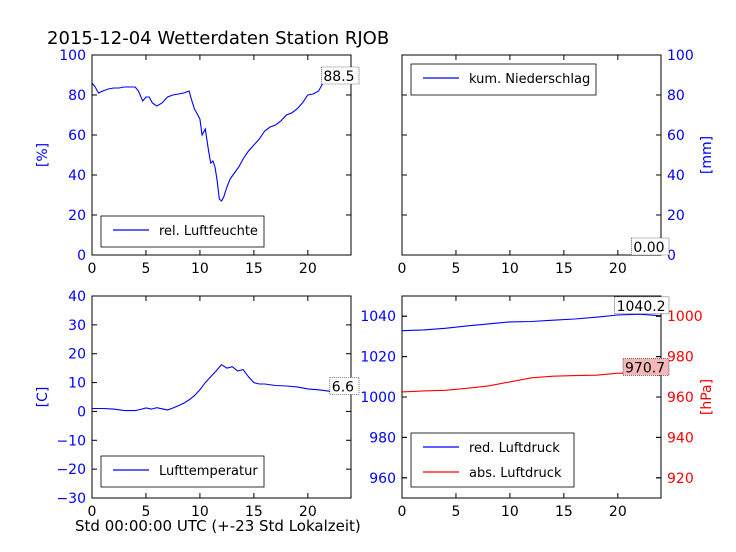 This screenshot has height=552, width=736. What do you see at coordinates (529, 79) in the screenshot?
I see `legend-label-1: kum. Niederschlag` at bounding box center [529, 79].